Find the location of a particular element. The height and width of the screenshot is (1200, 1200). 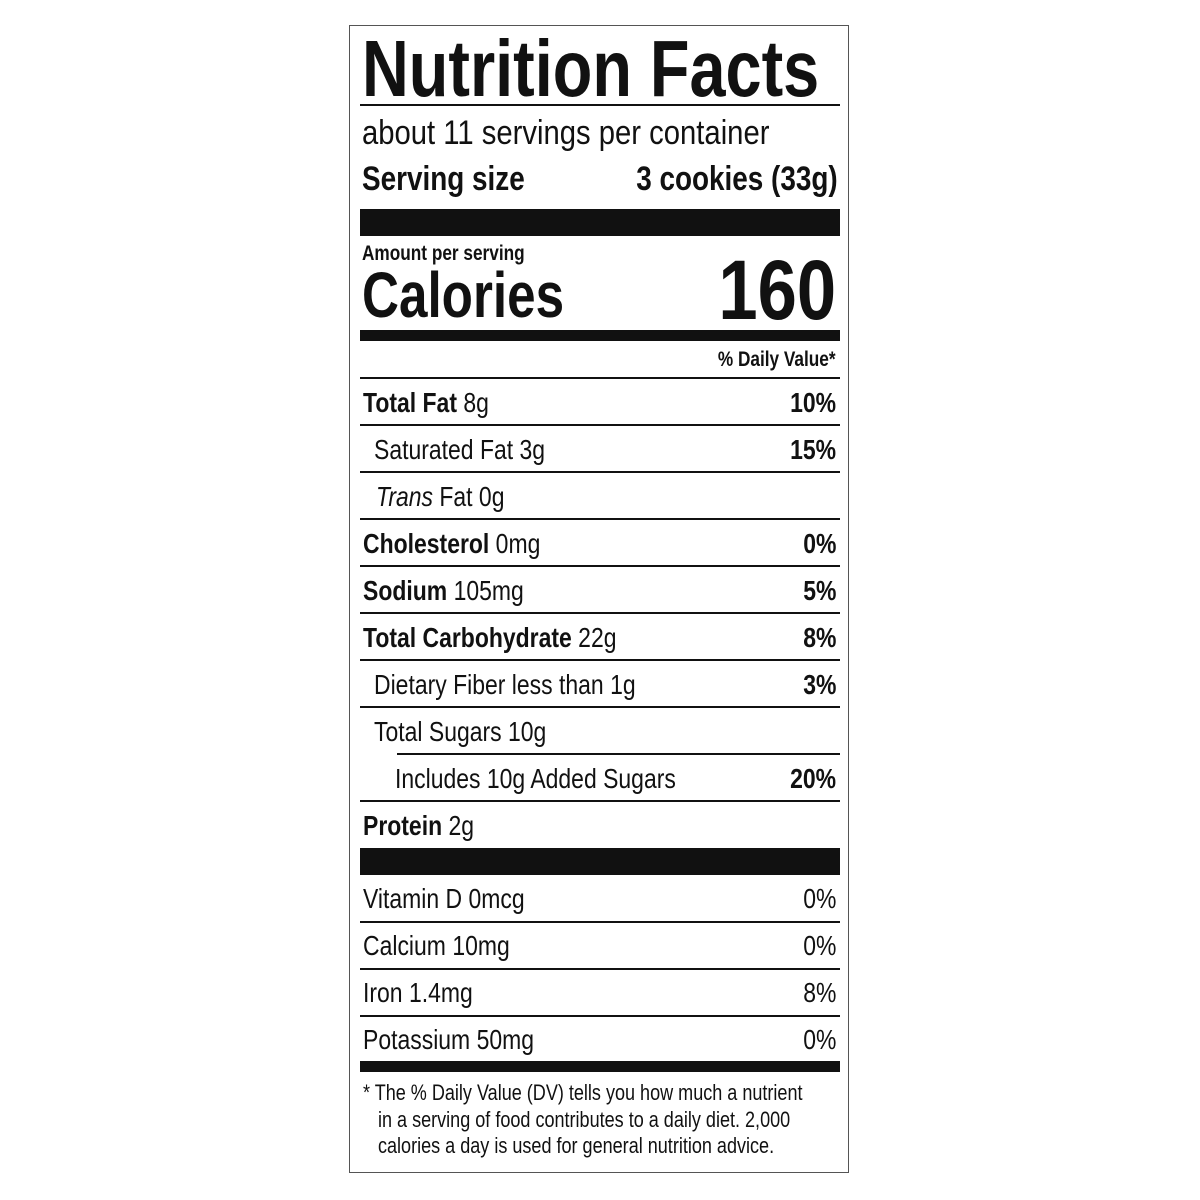

nutrient-amount: 2g is located at coordinates (461, 825).